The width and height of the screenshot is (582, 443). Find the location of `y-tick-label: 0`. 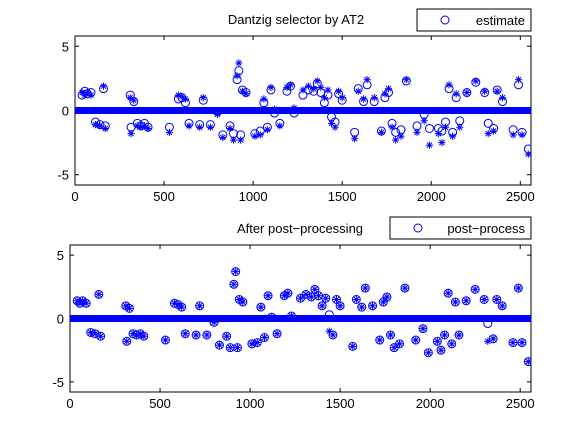

y-tick-label: 0 is located at coordinates (65, 111).